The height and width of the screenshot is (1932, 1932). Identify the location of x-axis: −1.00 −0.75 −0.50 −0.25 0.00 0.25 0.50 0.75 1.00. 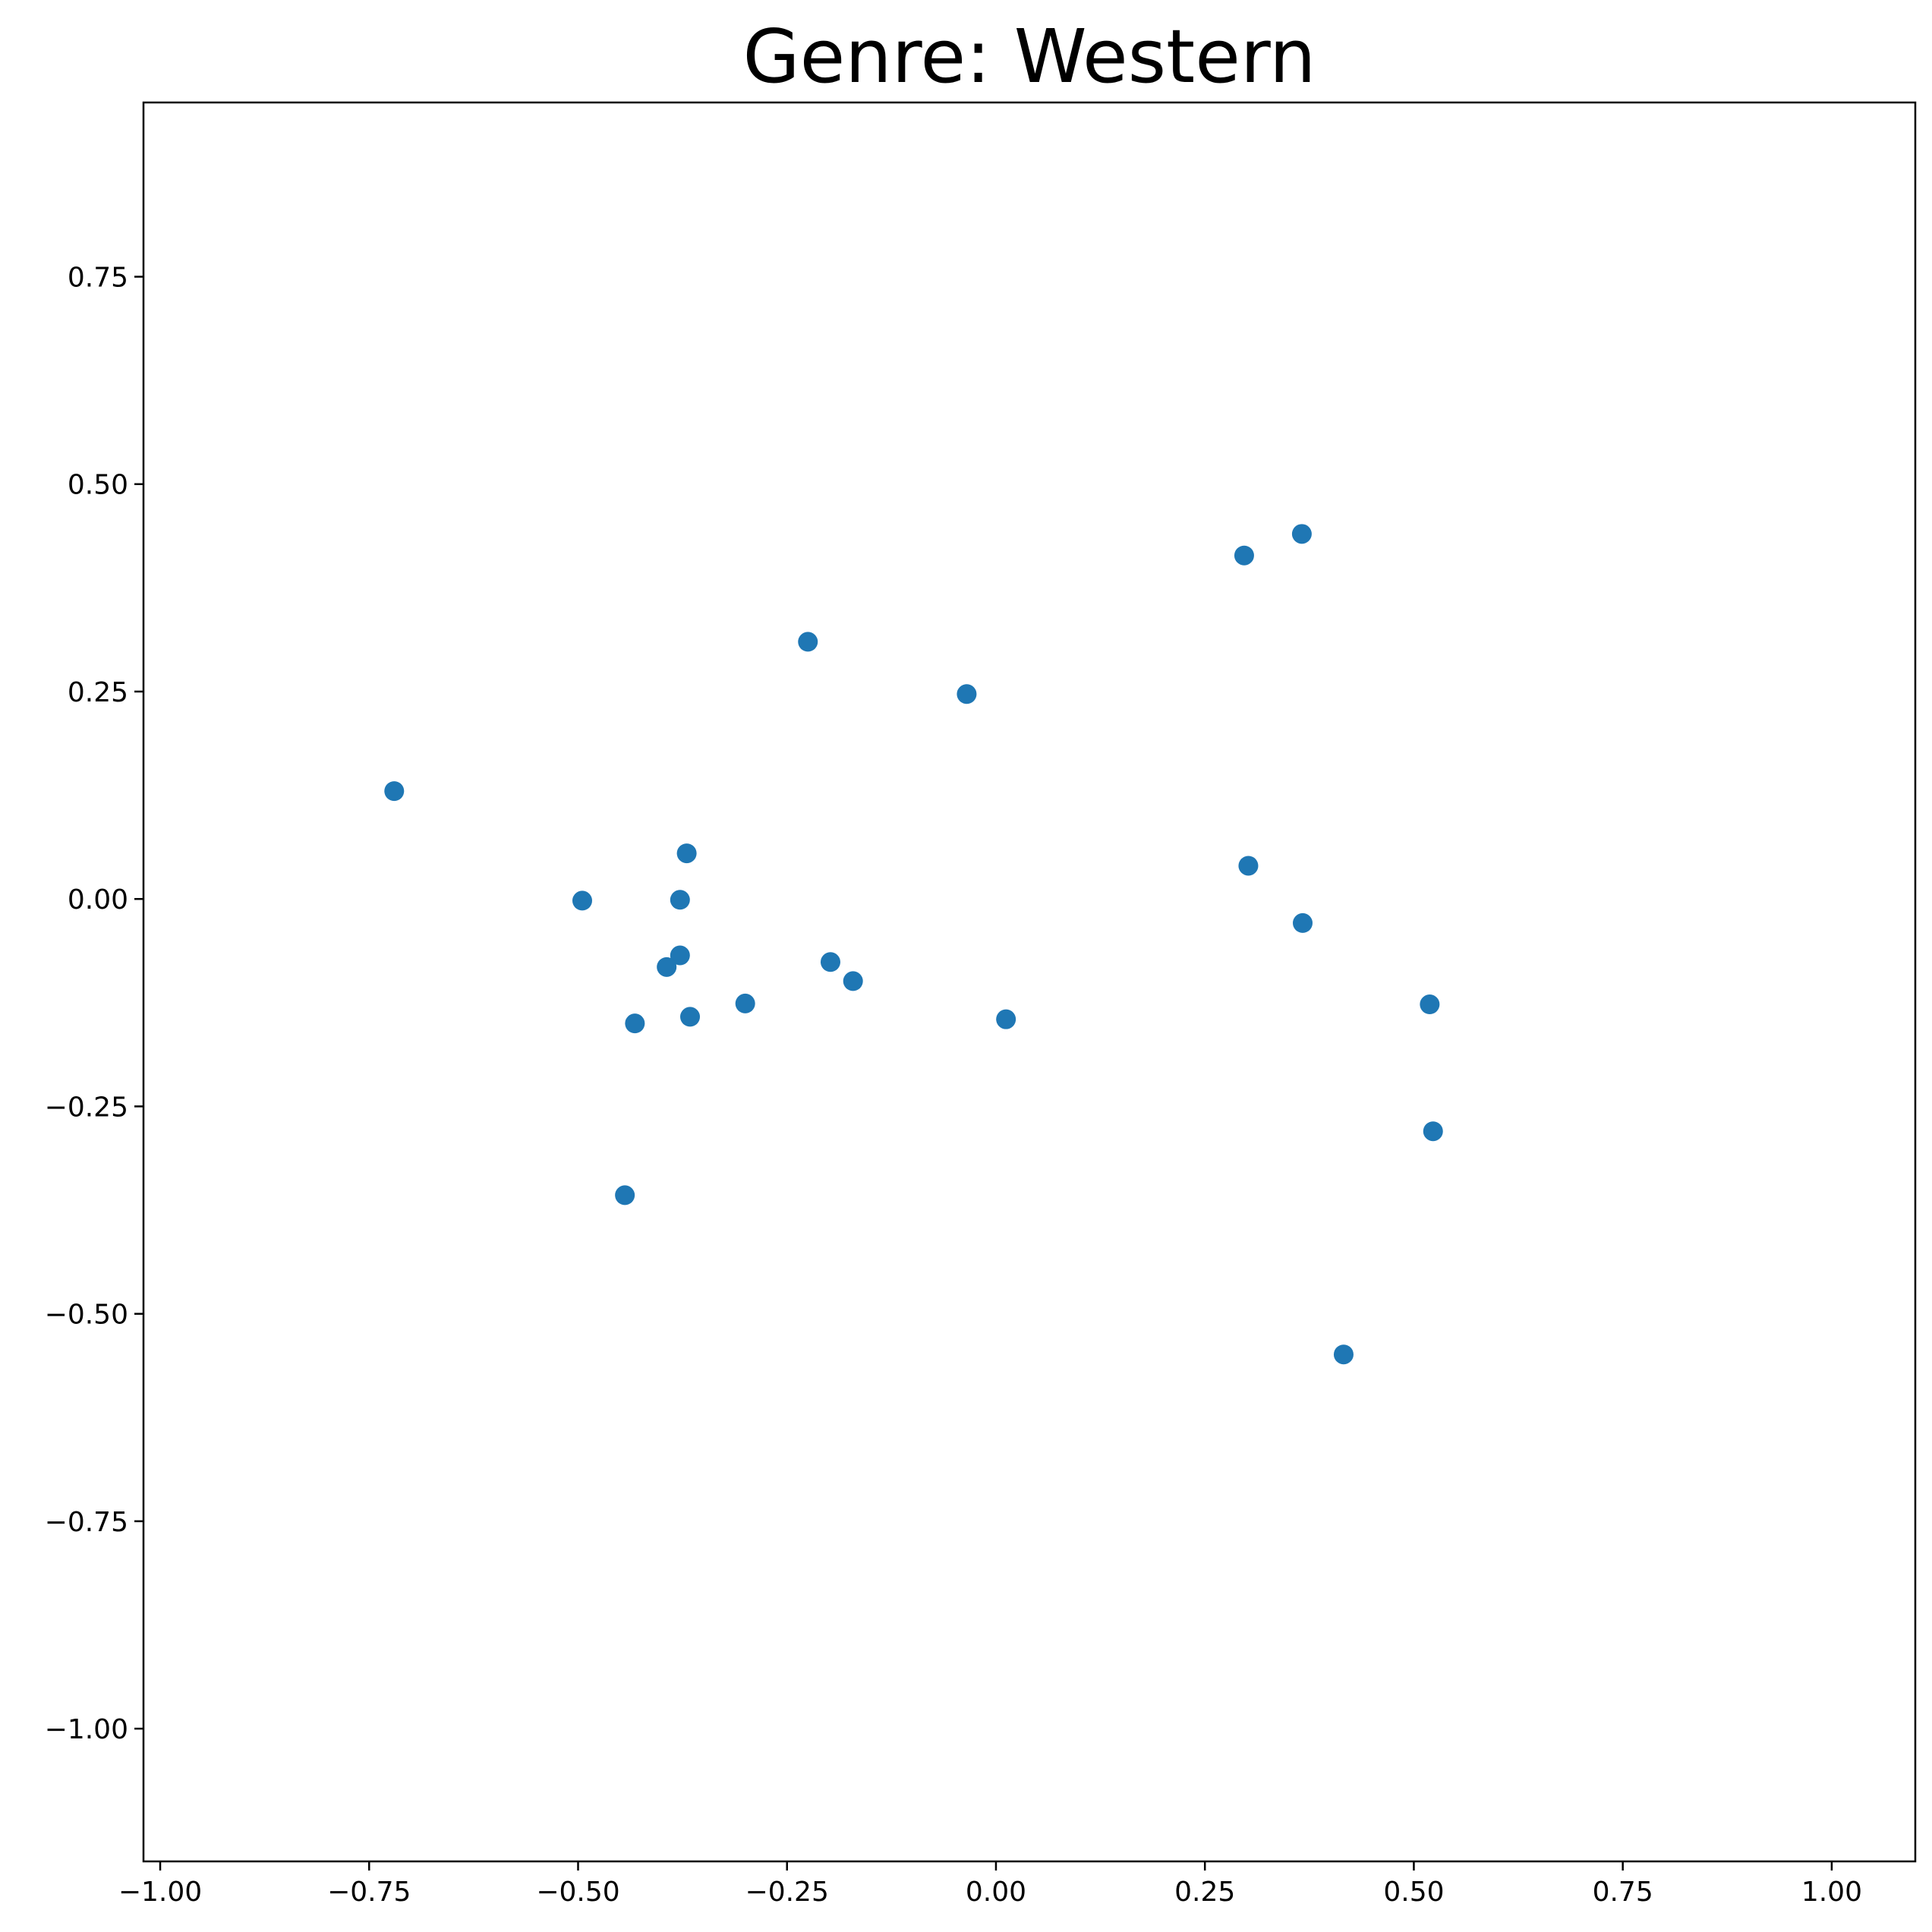
(990, 1885).